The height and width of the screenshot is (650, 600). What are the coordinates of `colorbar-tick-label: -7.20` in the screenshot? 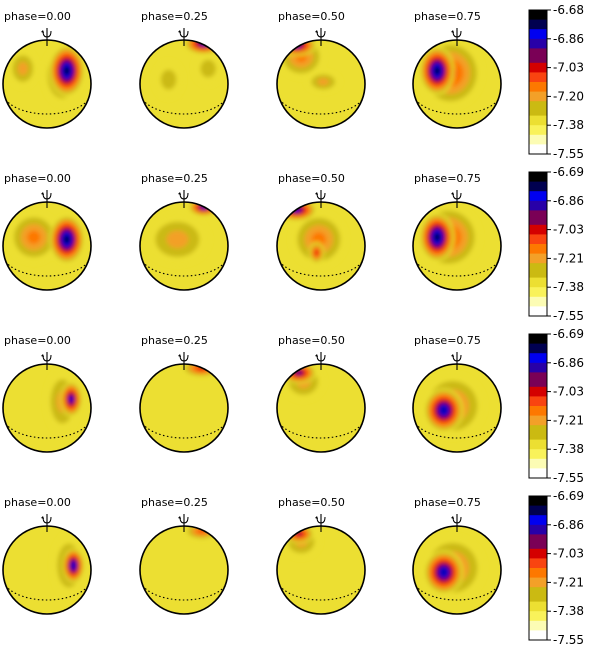 It's located at (568, 96).